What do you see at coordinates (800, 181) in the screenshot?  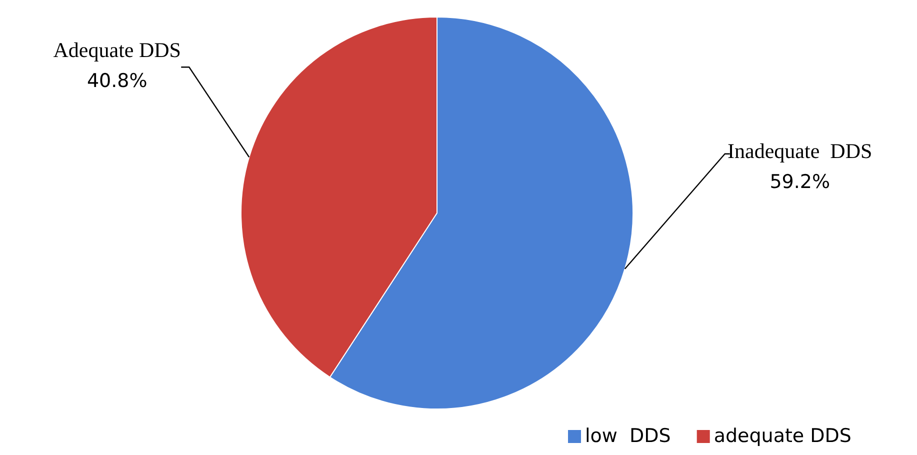 I see `data-label: 59.2%` at bounding box center [800, 181].